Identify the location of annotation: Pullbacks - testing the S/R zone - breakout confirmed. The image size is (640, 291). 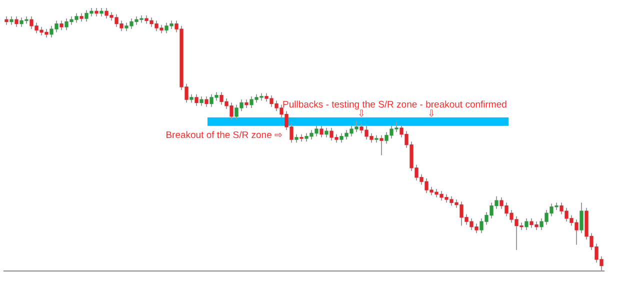
(394, 104).